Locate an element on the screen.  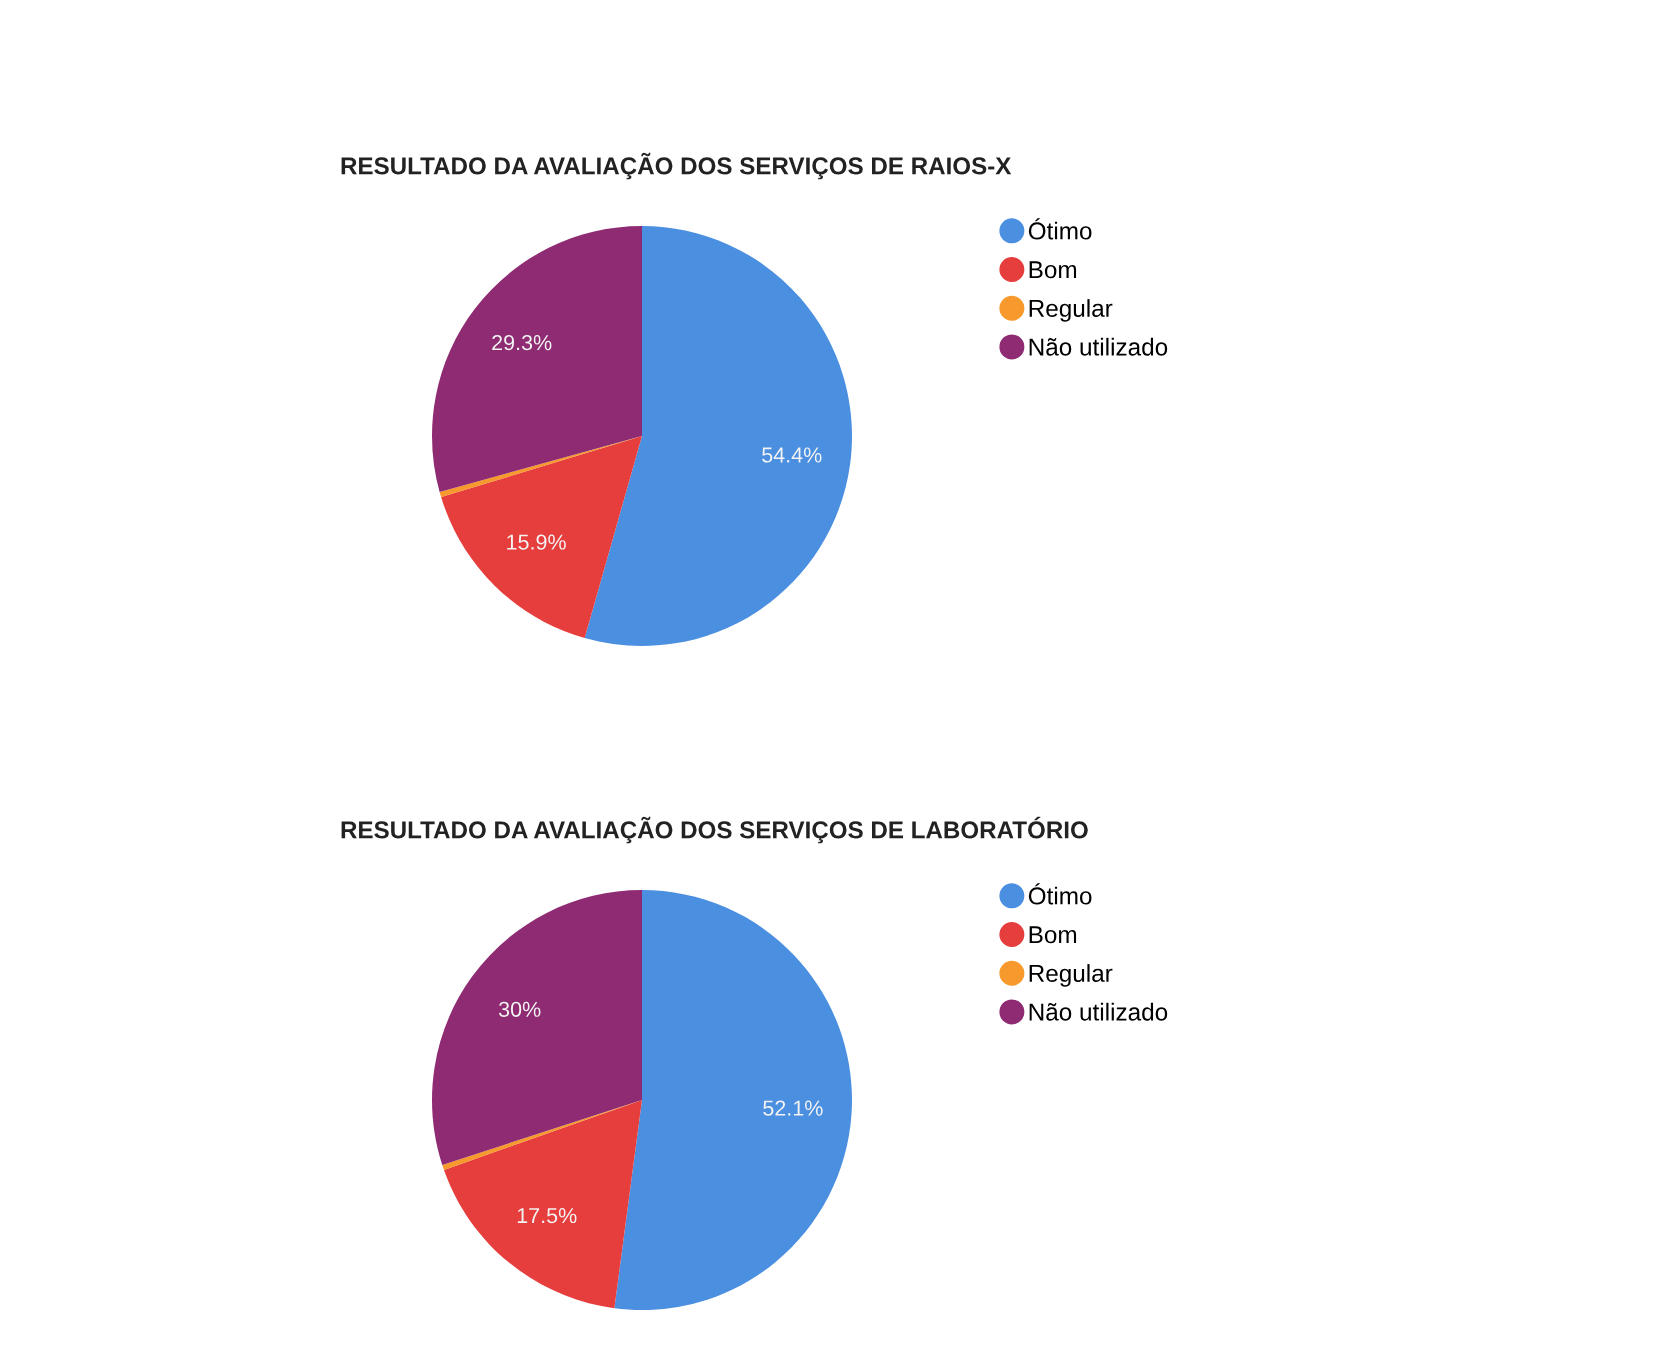
data-label: 29.3% is located at coordinates (522, 342).